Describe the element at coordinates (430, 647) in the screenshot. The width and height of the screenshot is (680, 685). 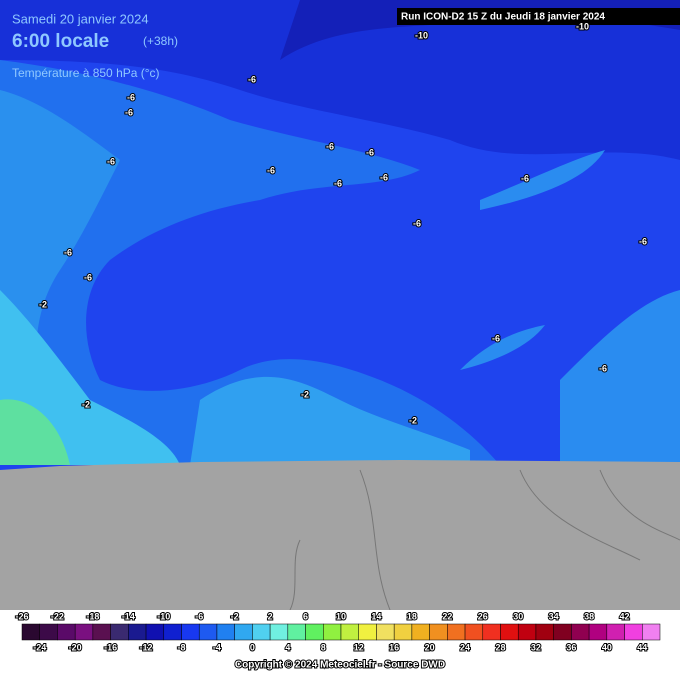
I see `legend-label: 20` at that location.